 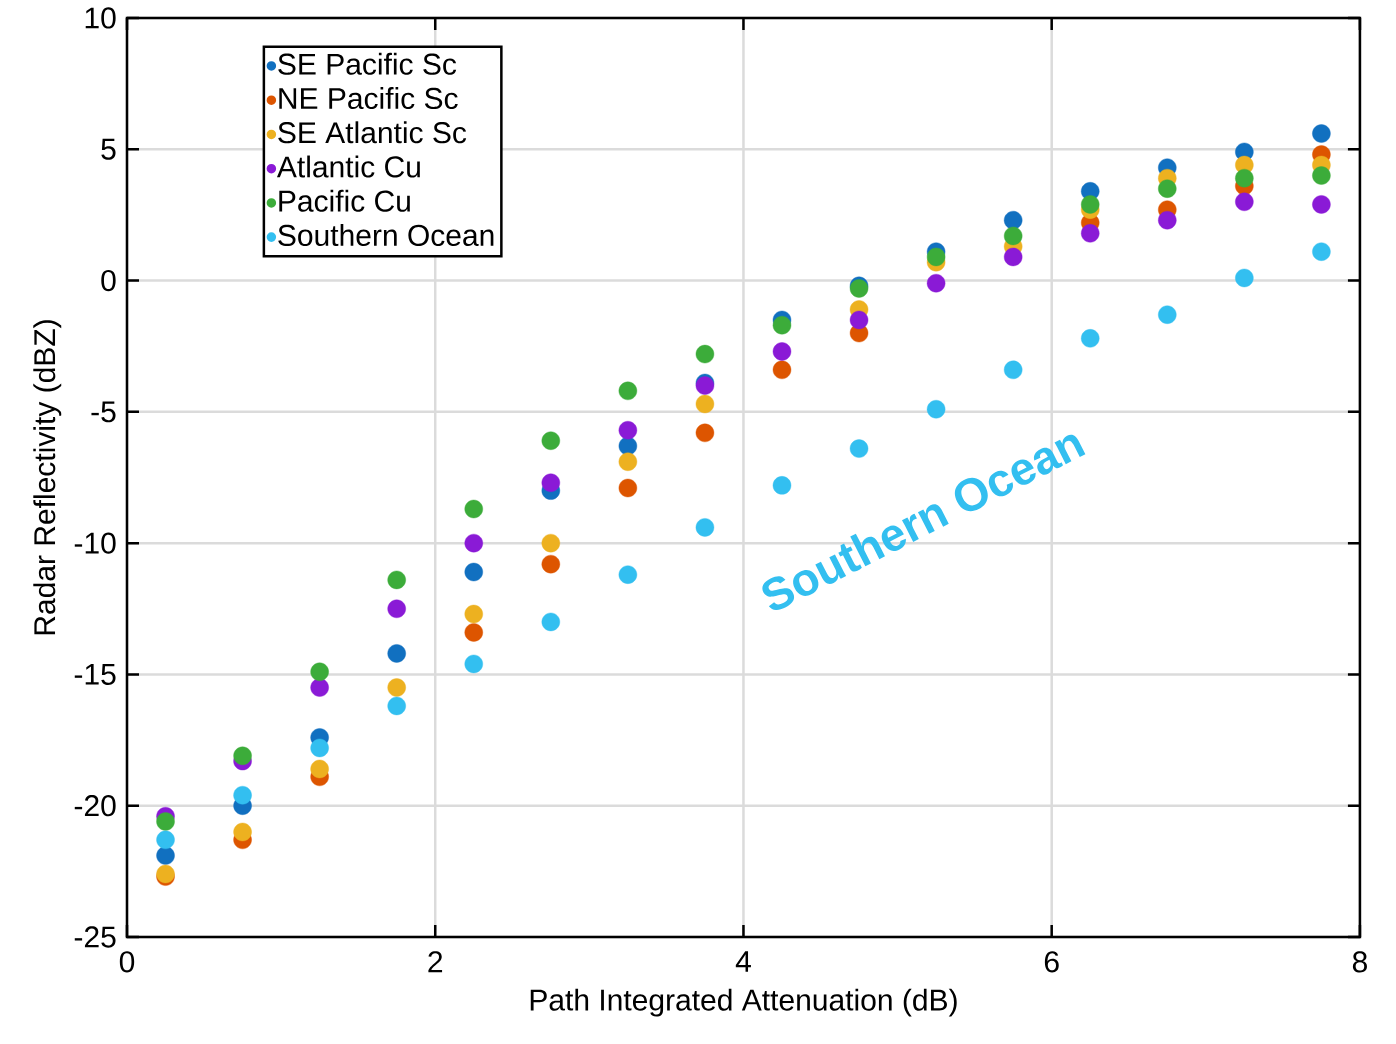 I want to click on y-axis-title: Radar Reflectivity (dBZ), so click(x=47, y=477).